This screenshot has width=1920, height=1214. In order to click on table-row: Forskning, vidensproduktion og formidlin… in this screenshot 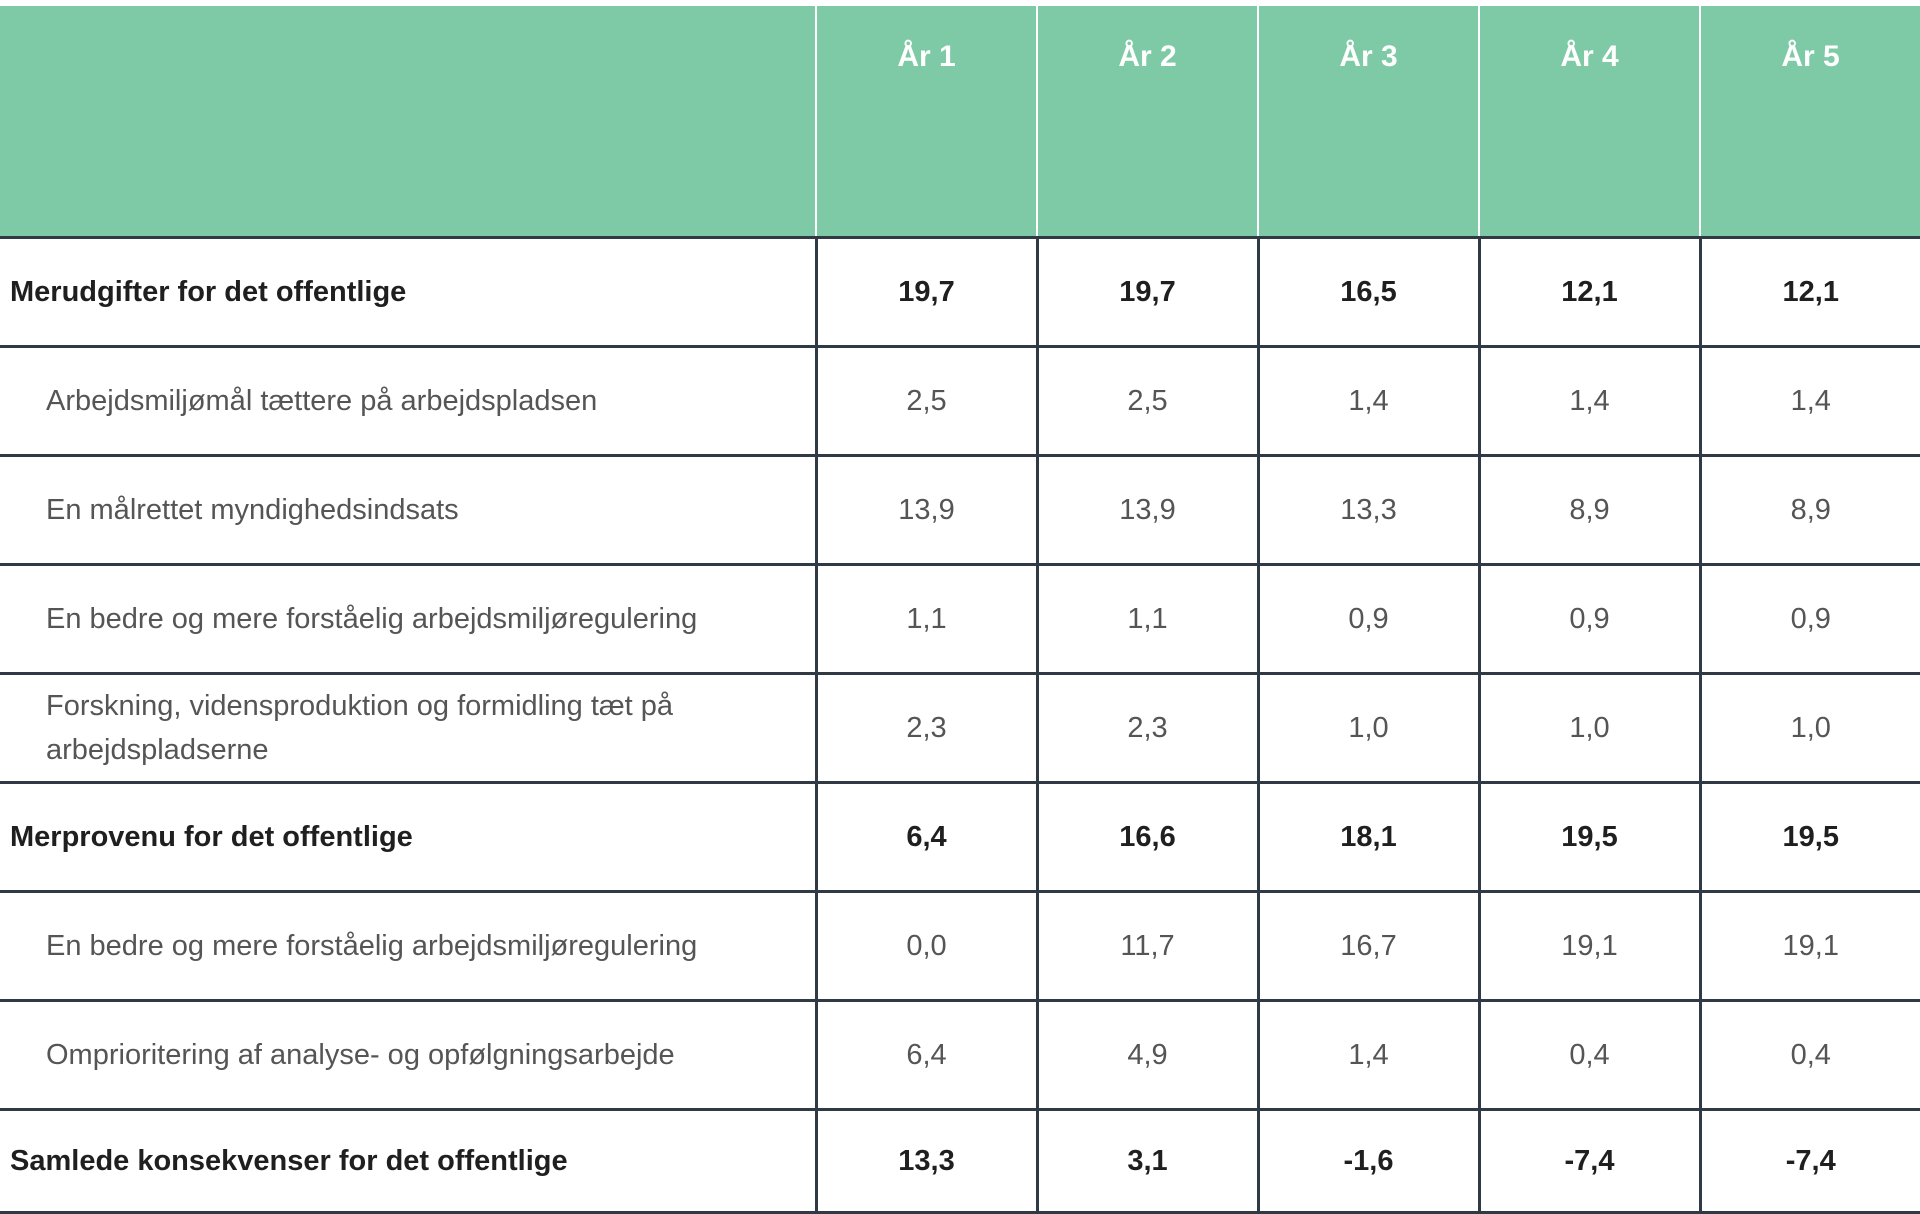, I will do `click(960, 728)`.